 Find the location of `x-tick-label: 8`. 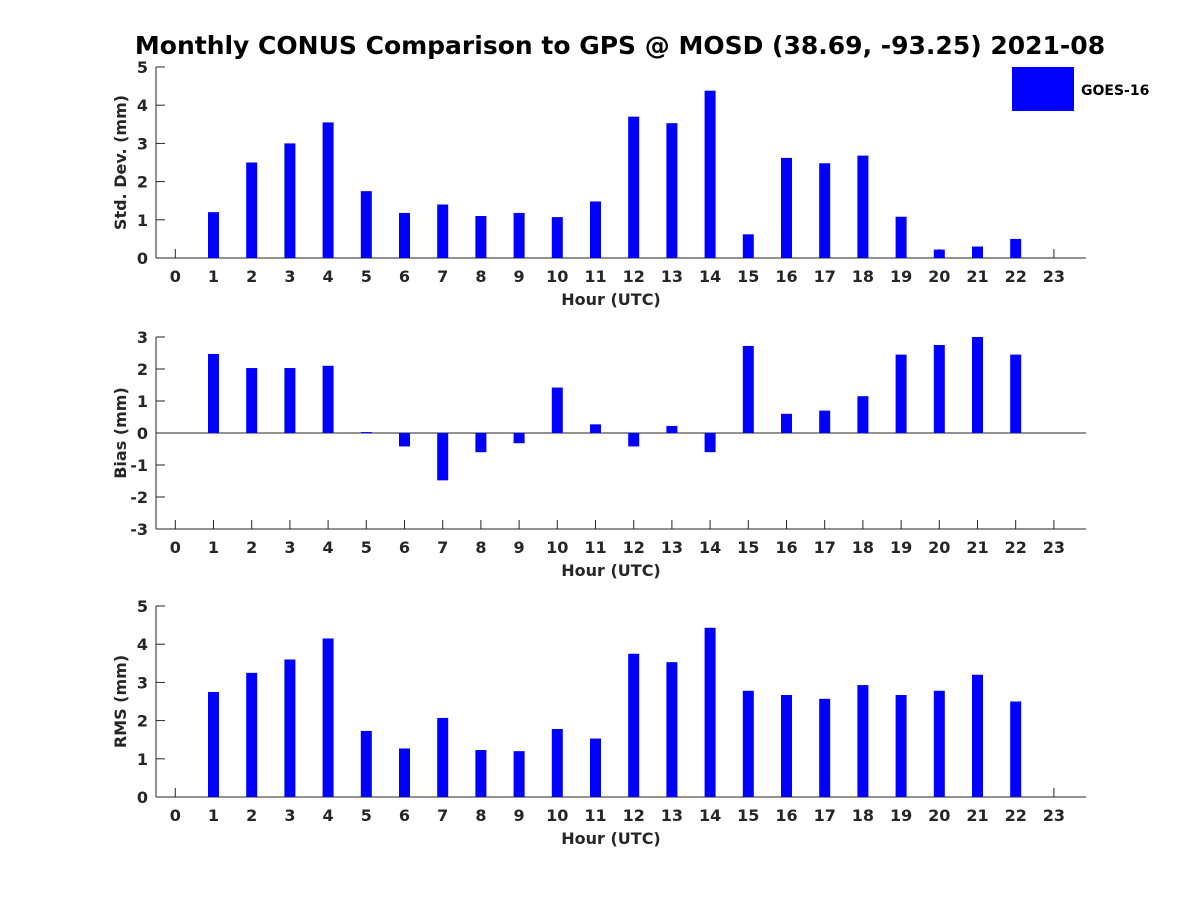

x-tick-label: 8 is located at coordinates (480, 547).